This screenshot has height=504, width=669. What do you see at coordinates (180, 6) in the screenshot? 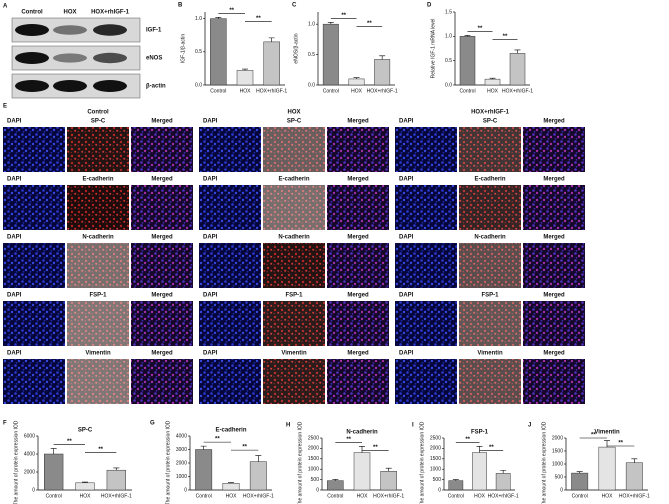
I see `panel-label: B` at bounding box center [180, 6].